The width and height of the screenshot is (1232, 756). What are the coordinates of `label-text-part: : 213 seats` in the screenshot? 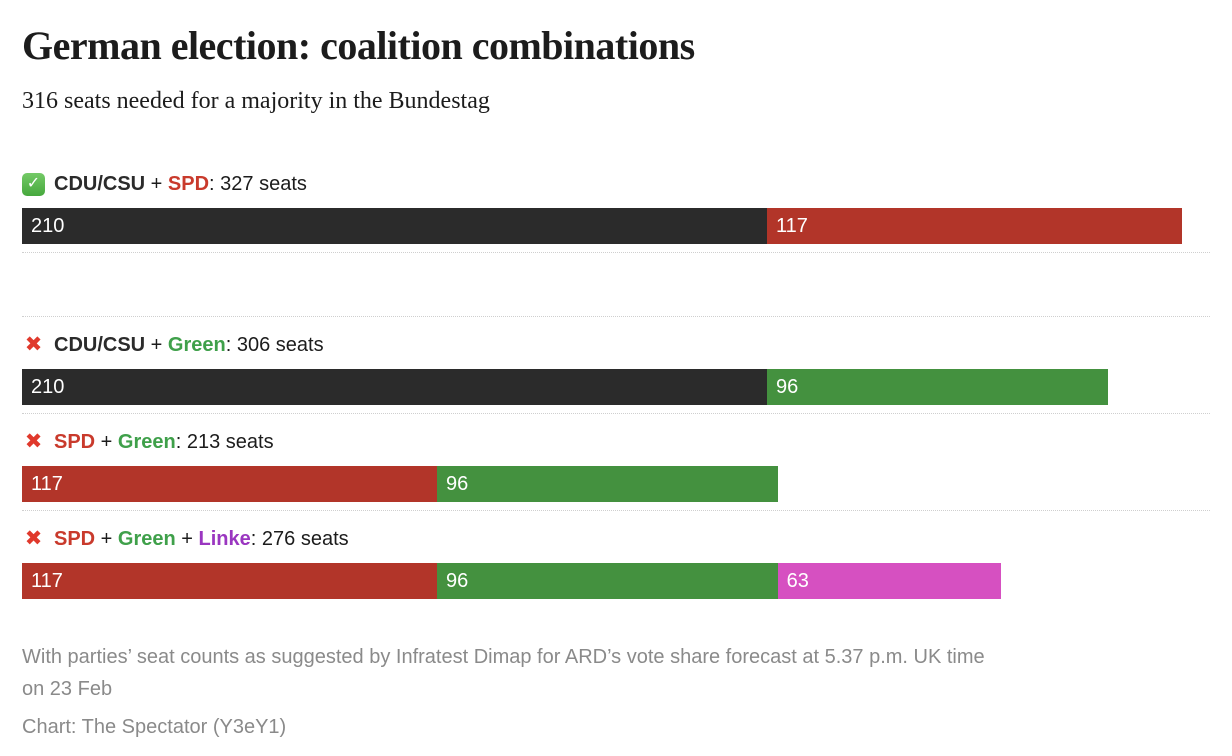 It's located at (224, 442).